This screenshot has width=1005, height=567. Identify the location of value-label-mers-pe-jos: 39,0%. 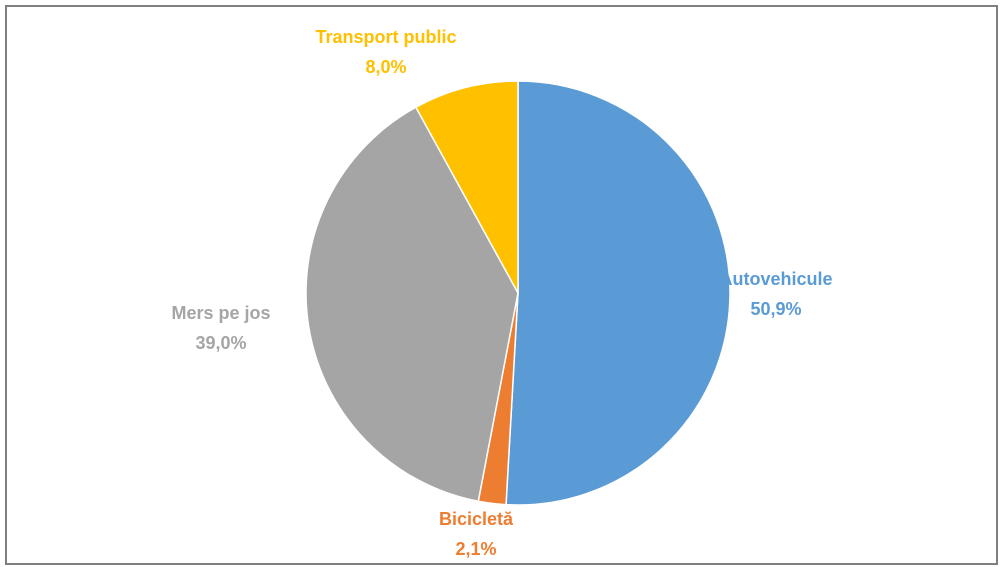
(220, 343).